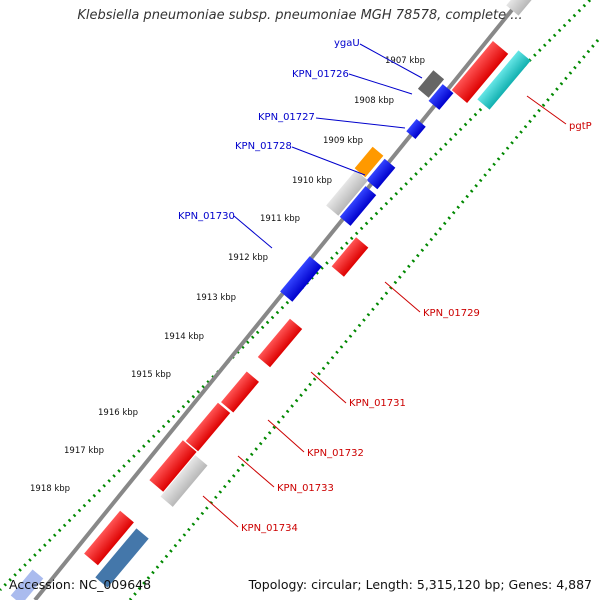  I want to click on tick-label: 1909 kbp, so click(343, 141).